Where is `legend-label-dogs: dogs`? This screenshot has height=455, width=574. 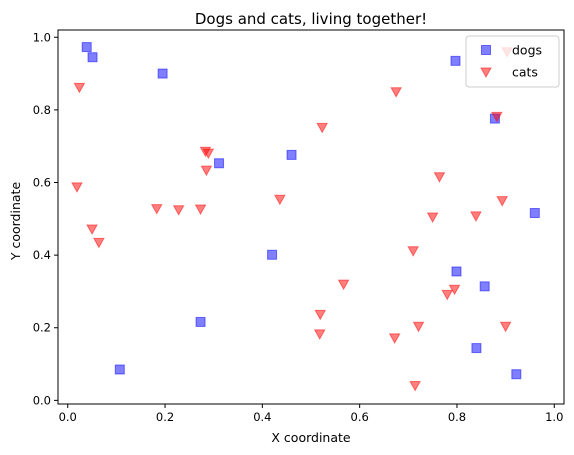
legend-label-dogs: dogs is located at coordinates (527, 50).